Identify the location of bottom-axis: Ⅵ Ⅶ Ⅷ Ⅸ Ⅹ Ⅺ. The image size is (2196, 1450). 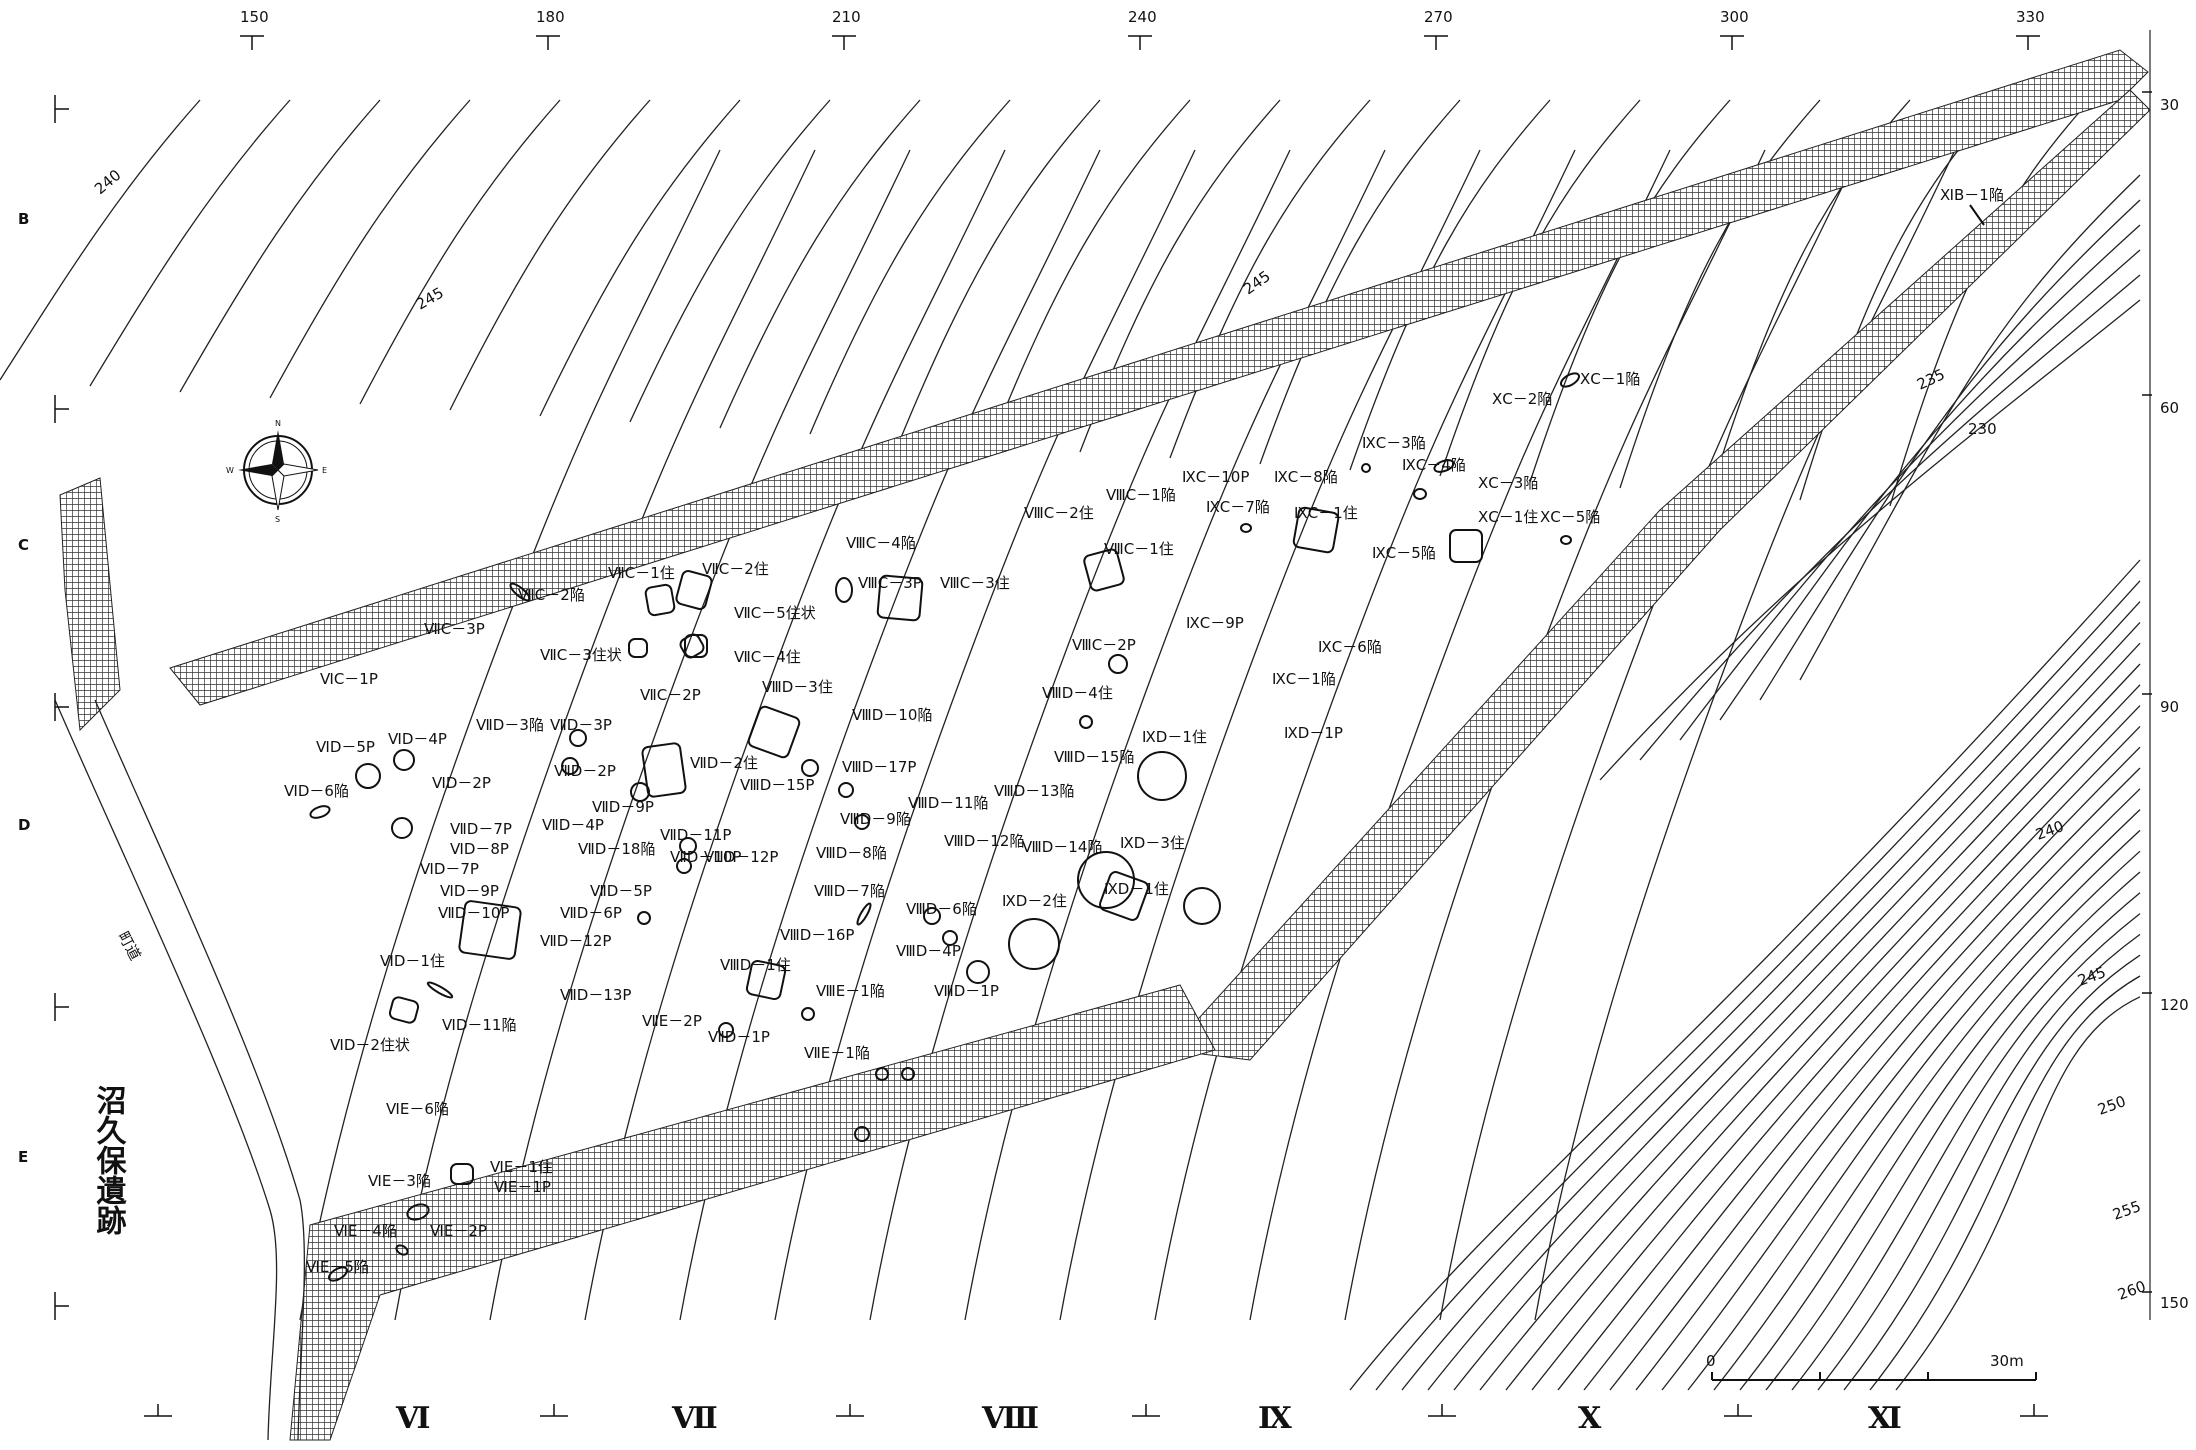
(1096, 1418).